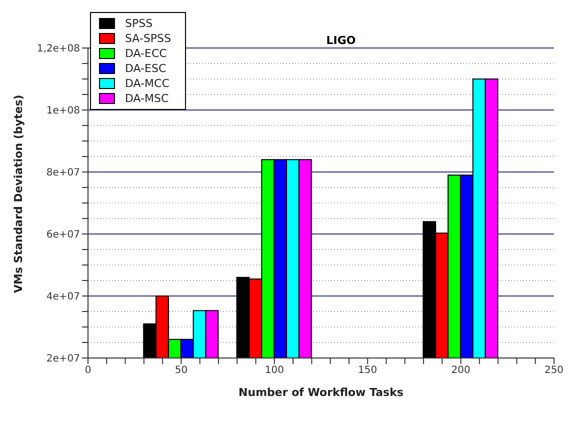 The height and width of the screenshot is (430, 574). What do you see at coordinates (460, 370) in the screenshot?
I see `x-tick-label: 200` at bounding box center [460, 370].